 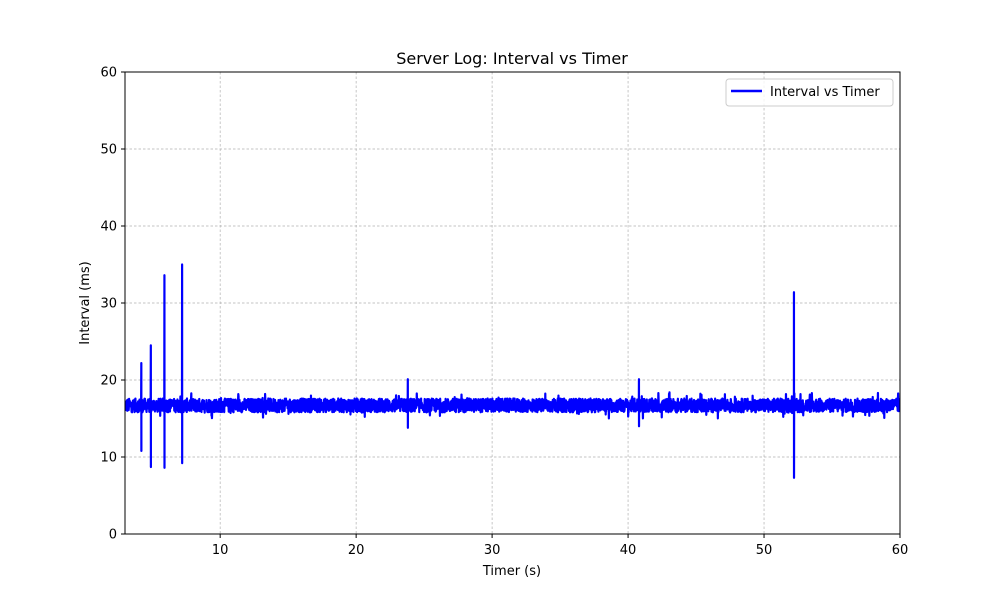 What do you see at coordinates (85, 303) in the screenshot?
I see `y-axis-label: Interval (ms)` at bounding box center [85, 303].